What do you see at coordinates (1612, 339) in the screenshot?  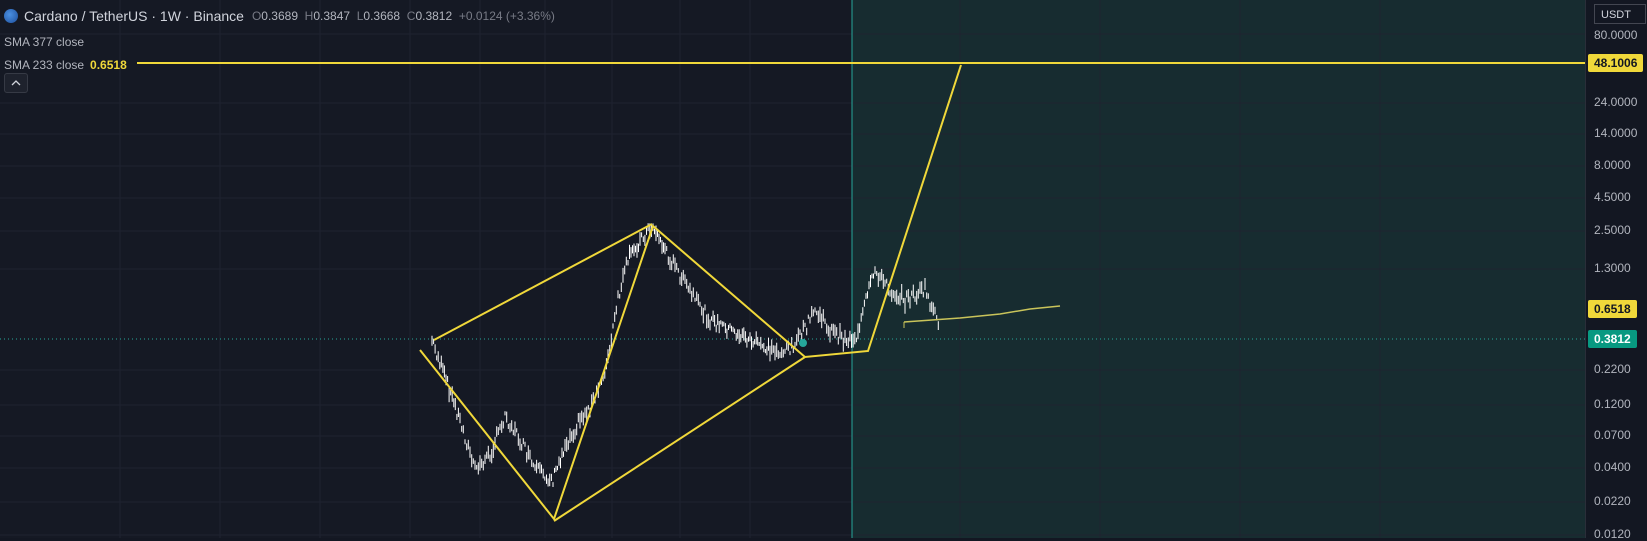 I see `last-price-badge: 0.3812` at bounding box center [1612, 339].